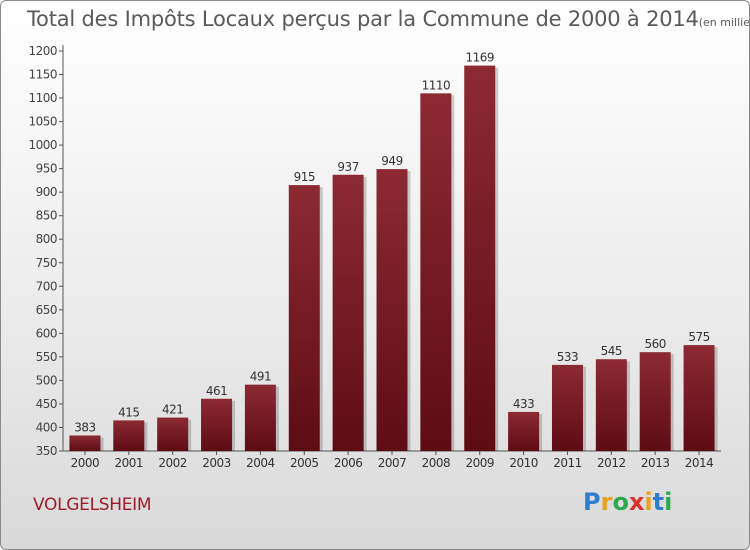 This screenshot has height=550, width=750. I want to click on x-tick-label: 2014, so click(699, 463).